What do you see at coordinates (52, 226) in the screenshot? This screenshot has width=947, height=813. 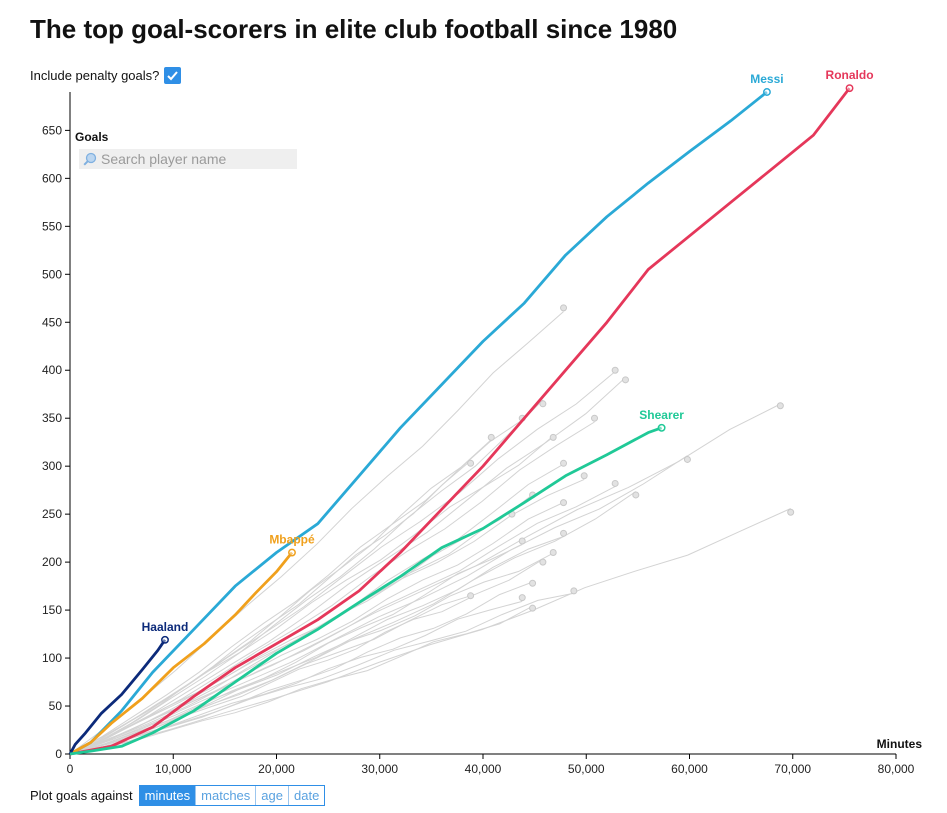 I see `y-tick-label: 550` at bounding box center [52, 226].